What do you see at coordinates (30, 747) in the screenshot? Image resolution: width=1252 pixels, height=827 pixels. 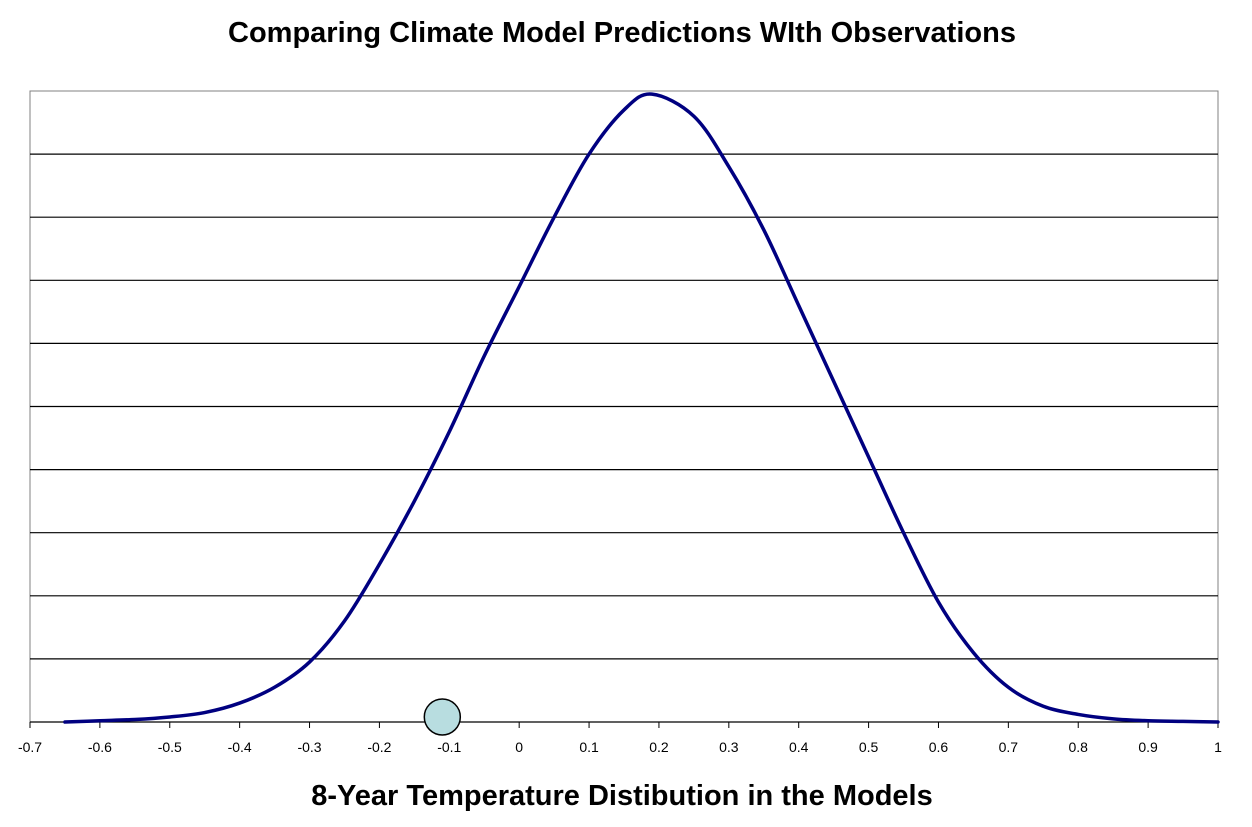 I see `x-tick-label: -0.7` at bounding box center [30, 747].